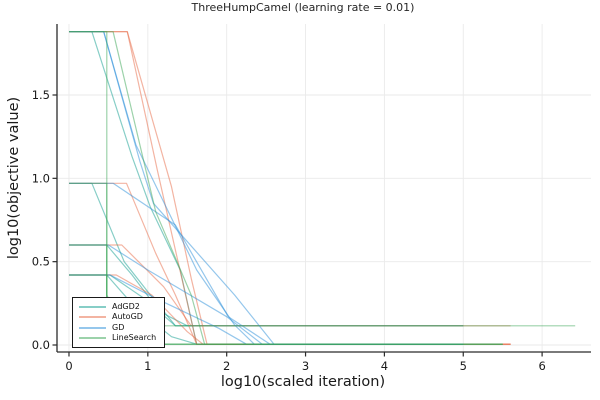 The width and height of the screenshot is (600, 400). I want to click on x-tick-label: 2, so click(226, 366).